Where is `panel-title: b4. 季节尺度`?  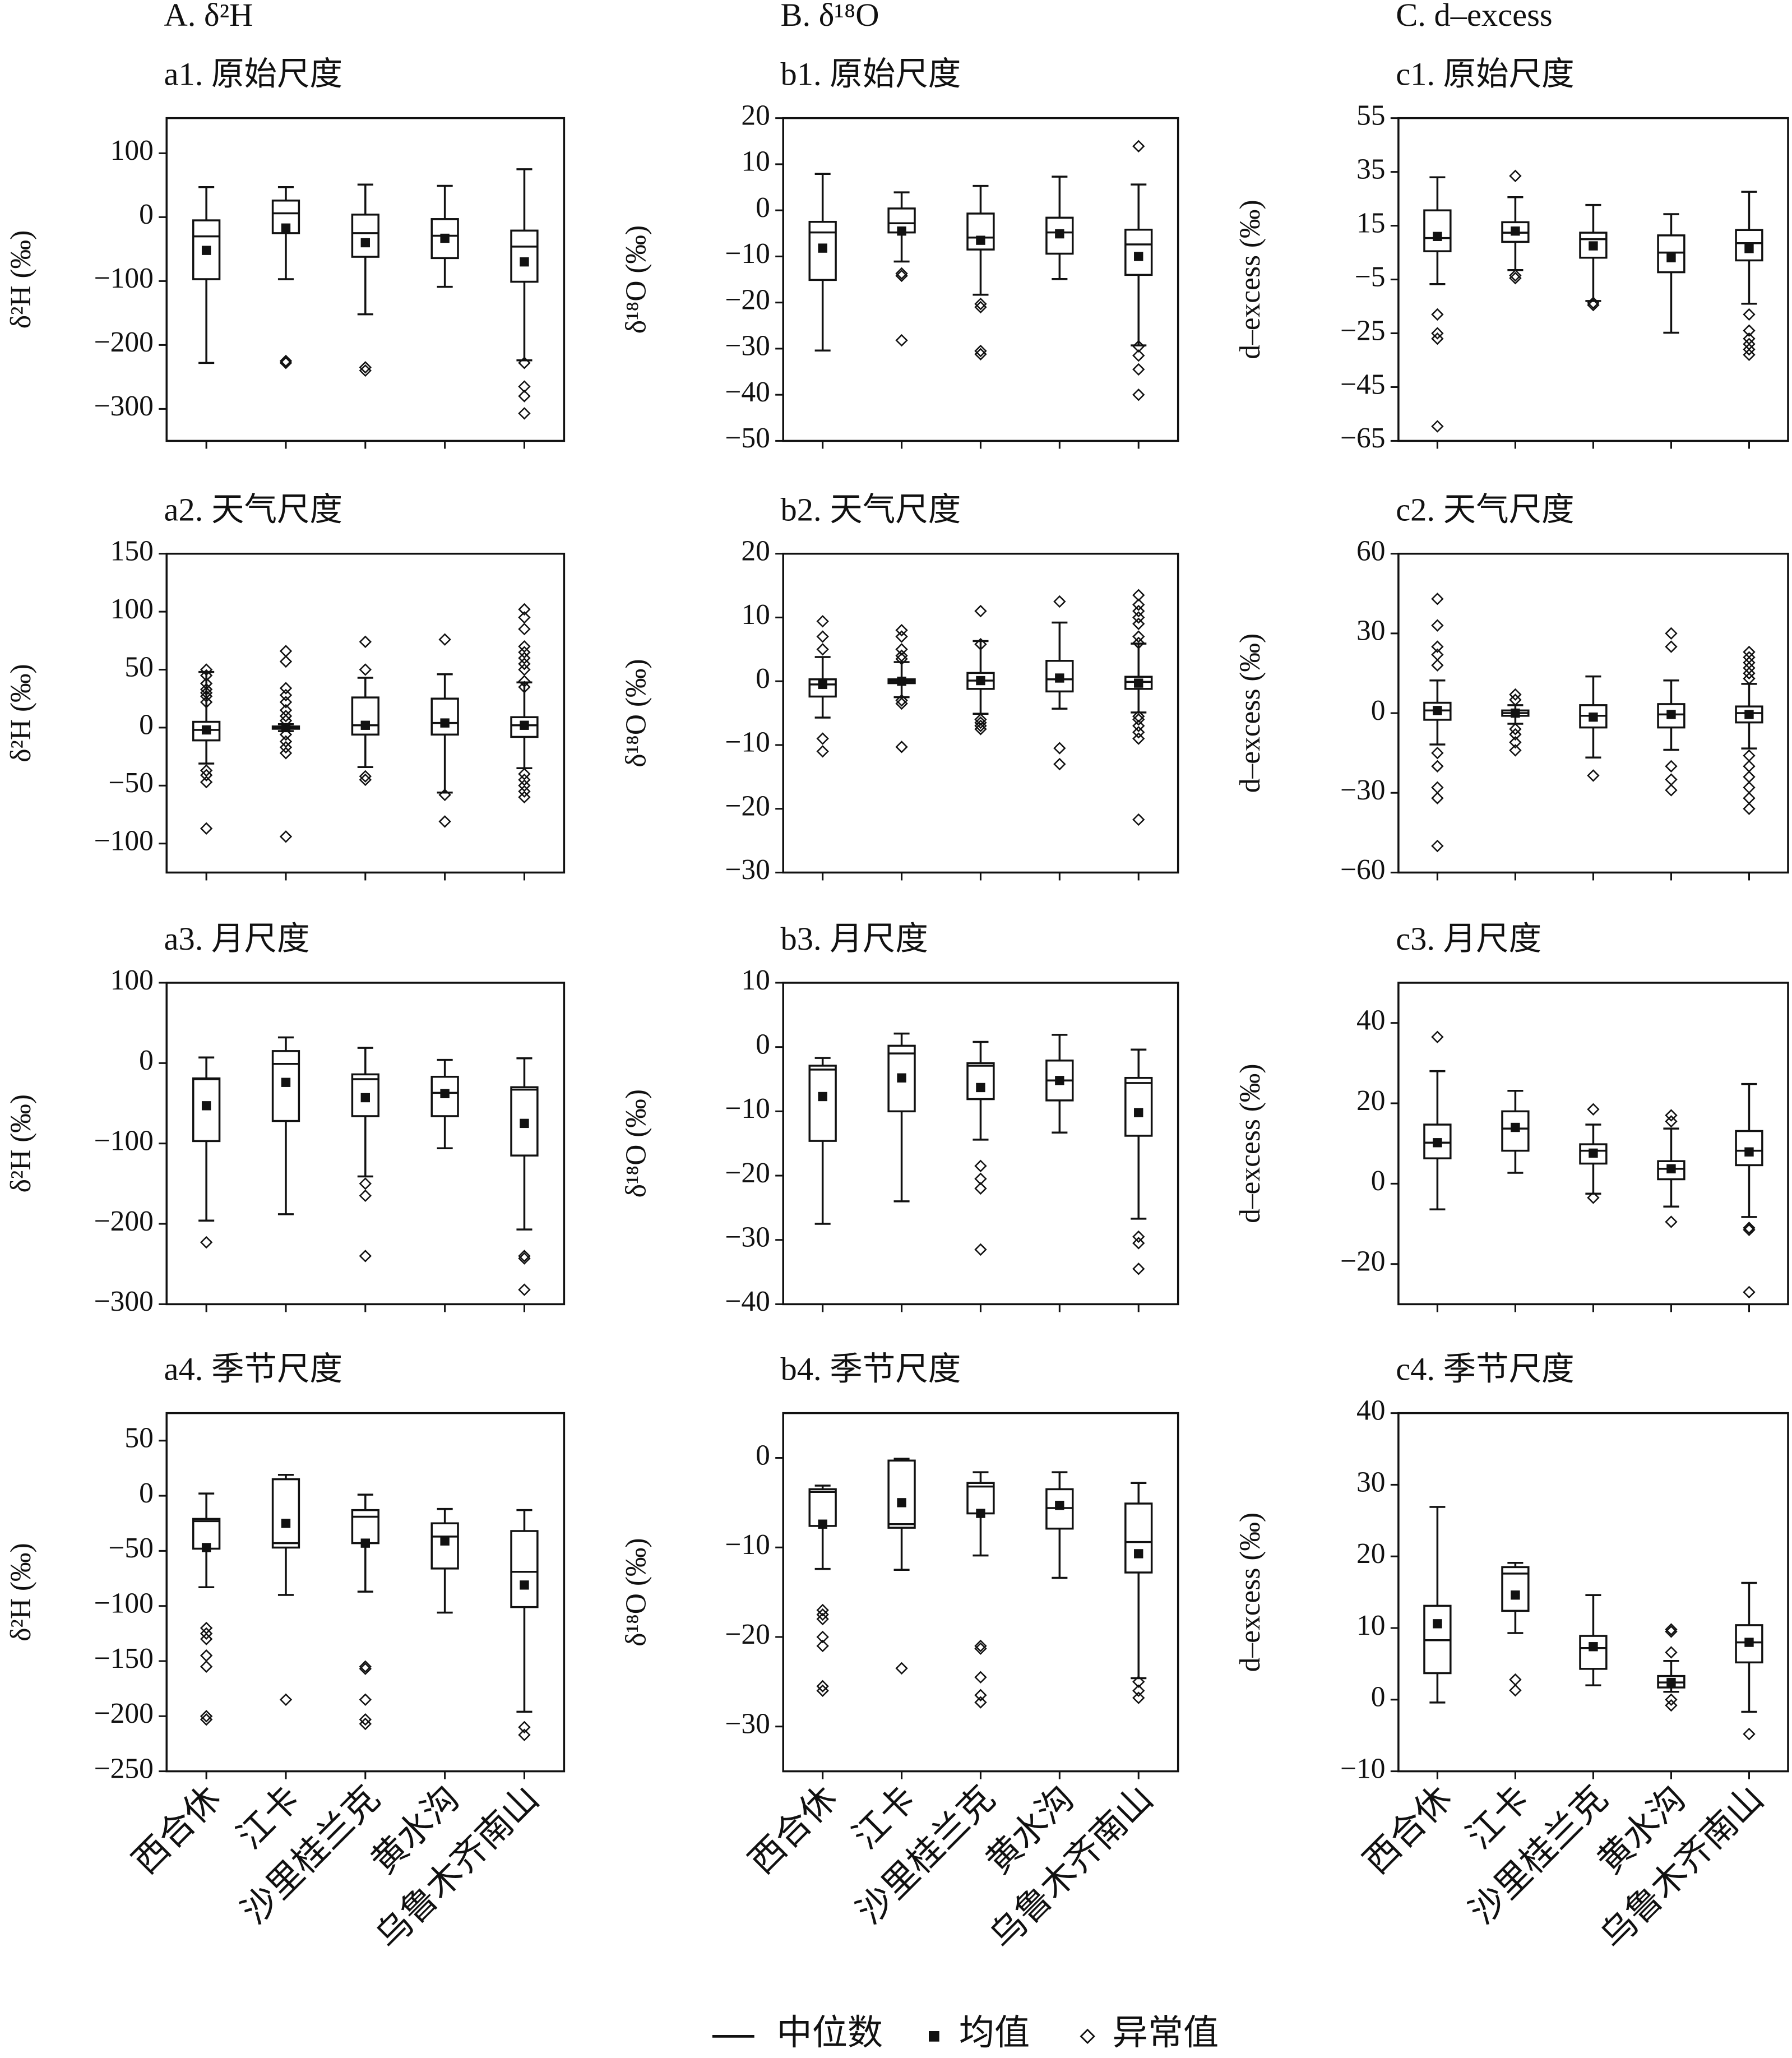 panel-title: b4. 季节尺度 is located at coordinates (871, 1369).